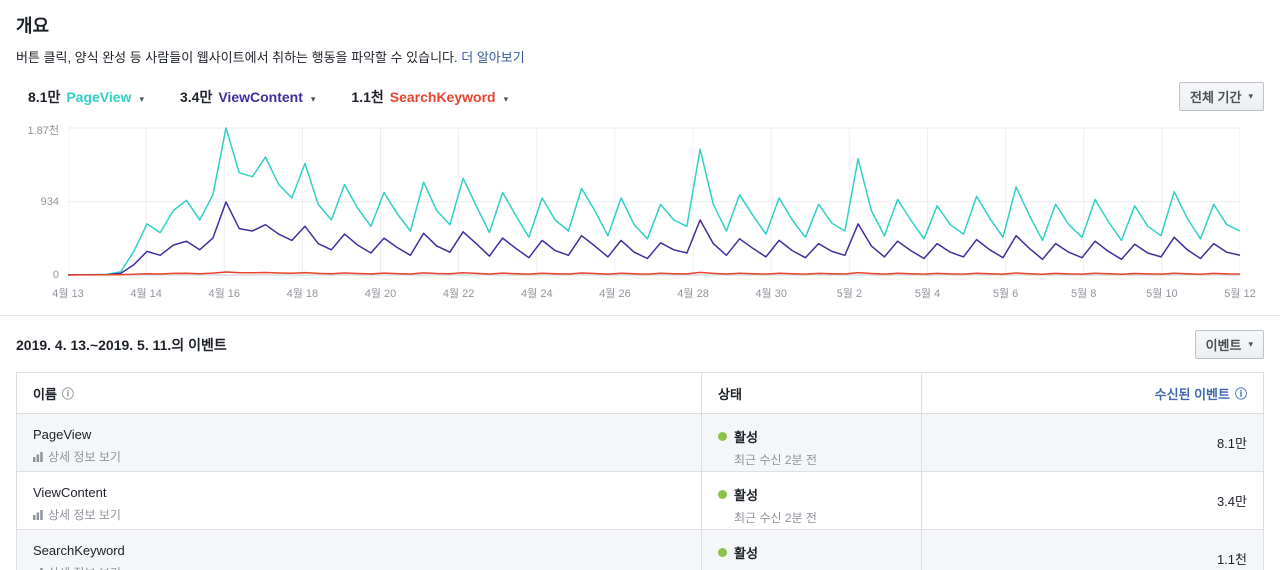 This screenshot has width=1280, height=570. I want to click on legend-count: 3.4만, so click(196, 96).